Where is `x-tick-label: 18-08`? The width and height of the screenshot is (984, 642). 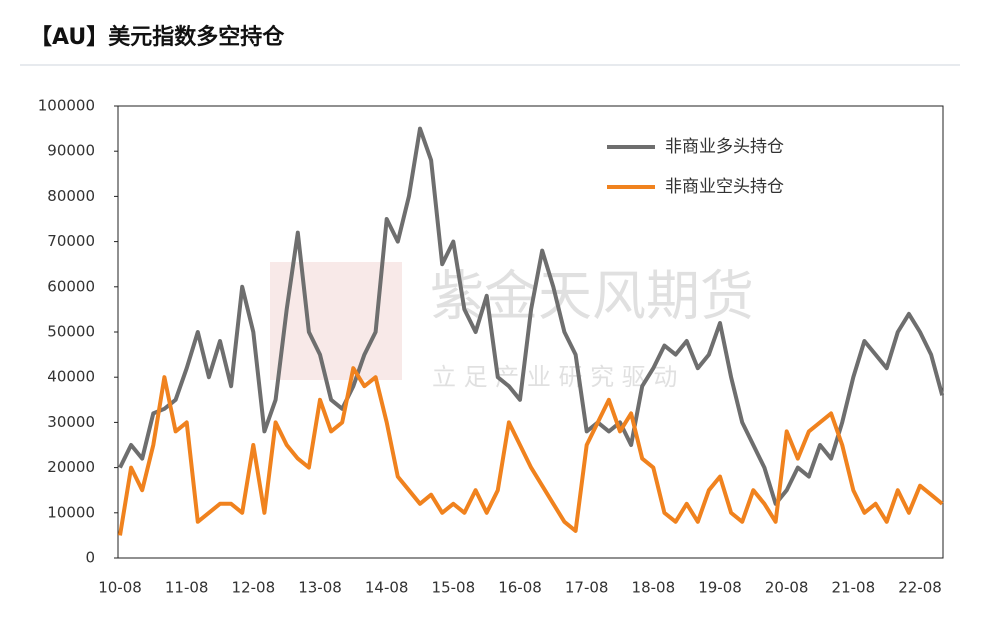 x-tick-label: 18-08 is located at coordinates (654, 588).